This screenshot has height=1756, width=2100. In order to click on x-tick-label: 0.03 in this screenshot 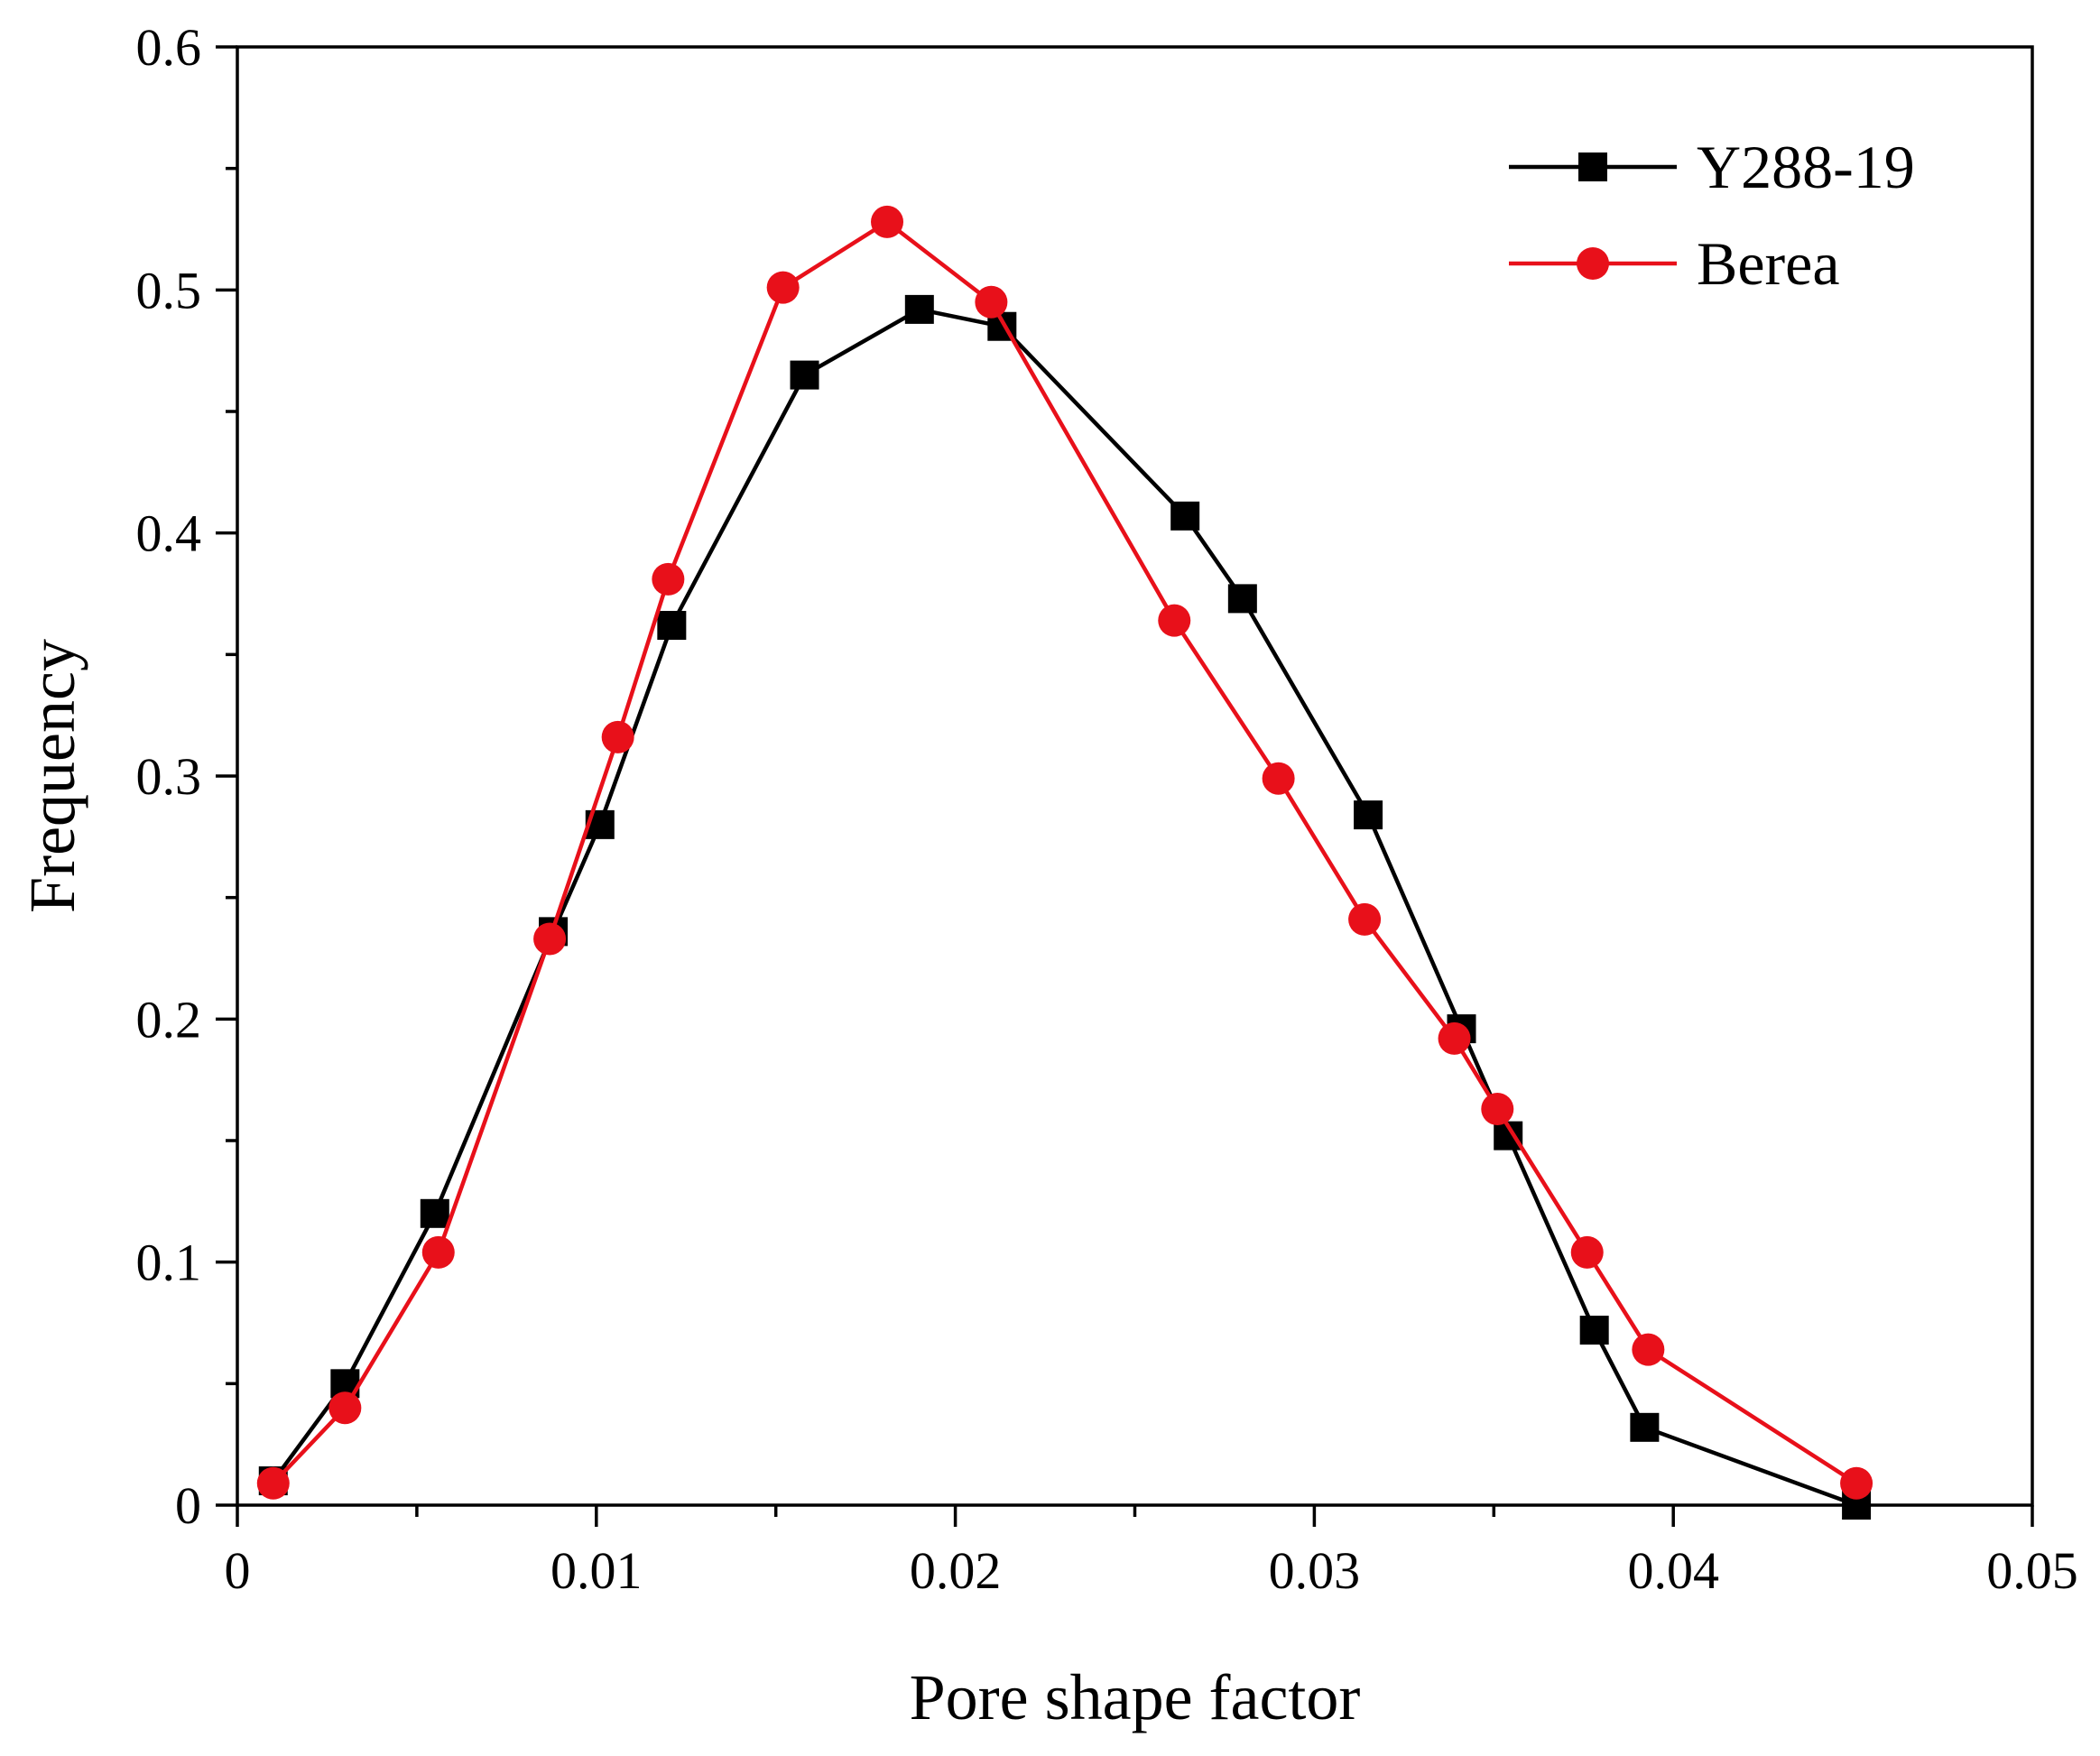, I will do `click(1315, 1570)`.